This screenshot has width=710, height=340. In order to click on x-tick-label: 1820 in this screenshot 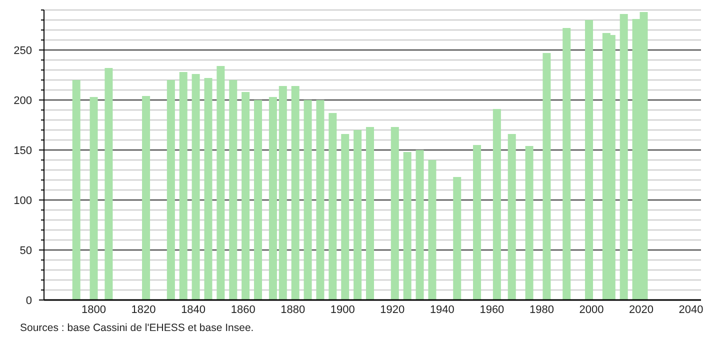, I will do `click(143, 310)`.